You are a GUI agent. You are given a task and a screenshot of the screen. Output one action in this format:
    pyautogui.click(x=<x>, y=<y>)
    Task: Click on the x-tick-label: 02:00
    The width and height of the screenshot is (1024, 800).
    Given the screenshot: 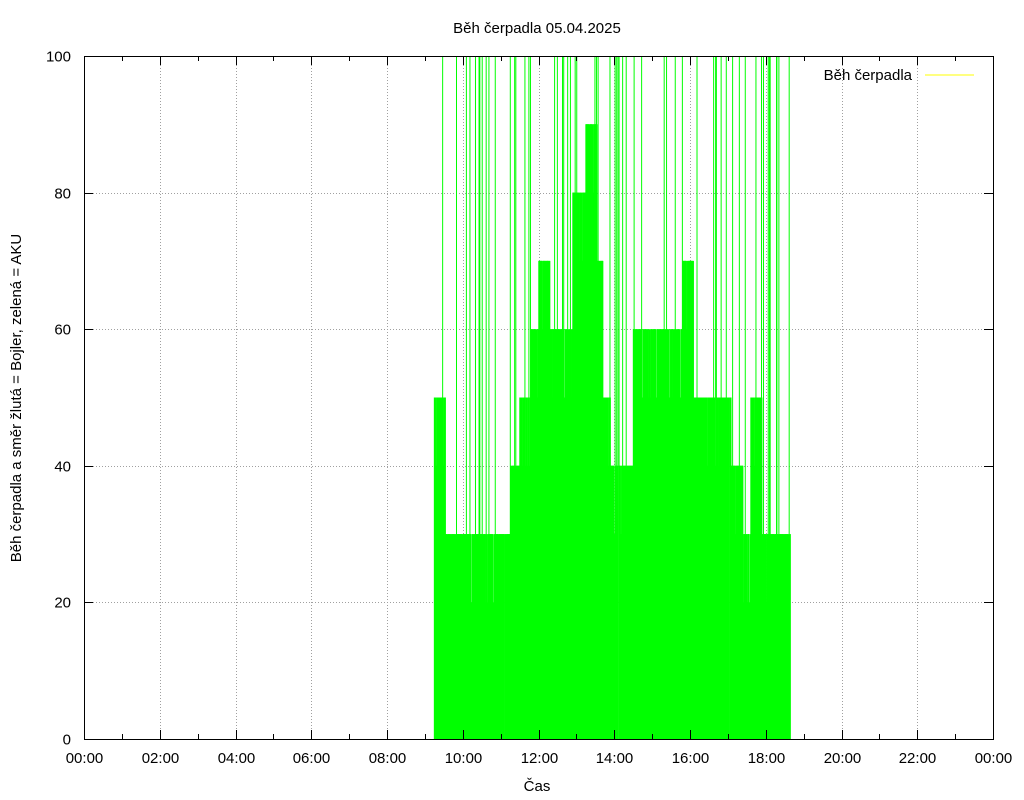 What is the action you would take?
    pyautogui.click(x=161, y=758)
    